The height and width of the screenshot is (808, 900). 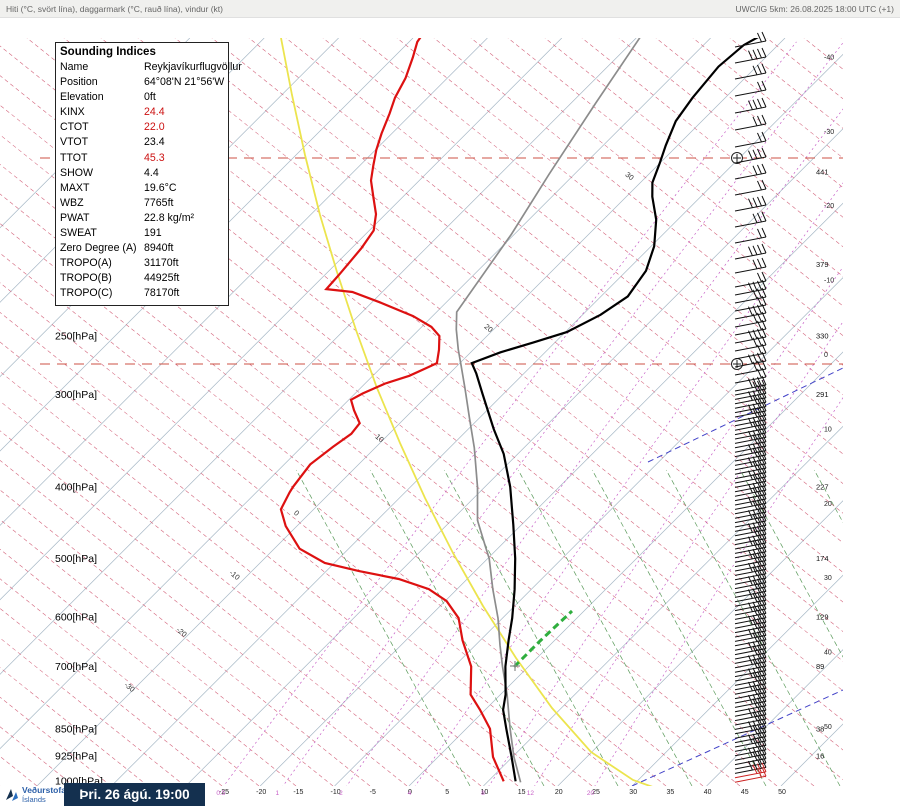 What do you see at coordinates (737, 158) in the screenshot?
I see `tropopause-marker-icon` at bounding box center [737, 158].